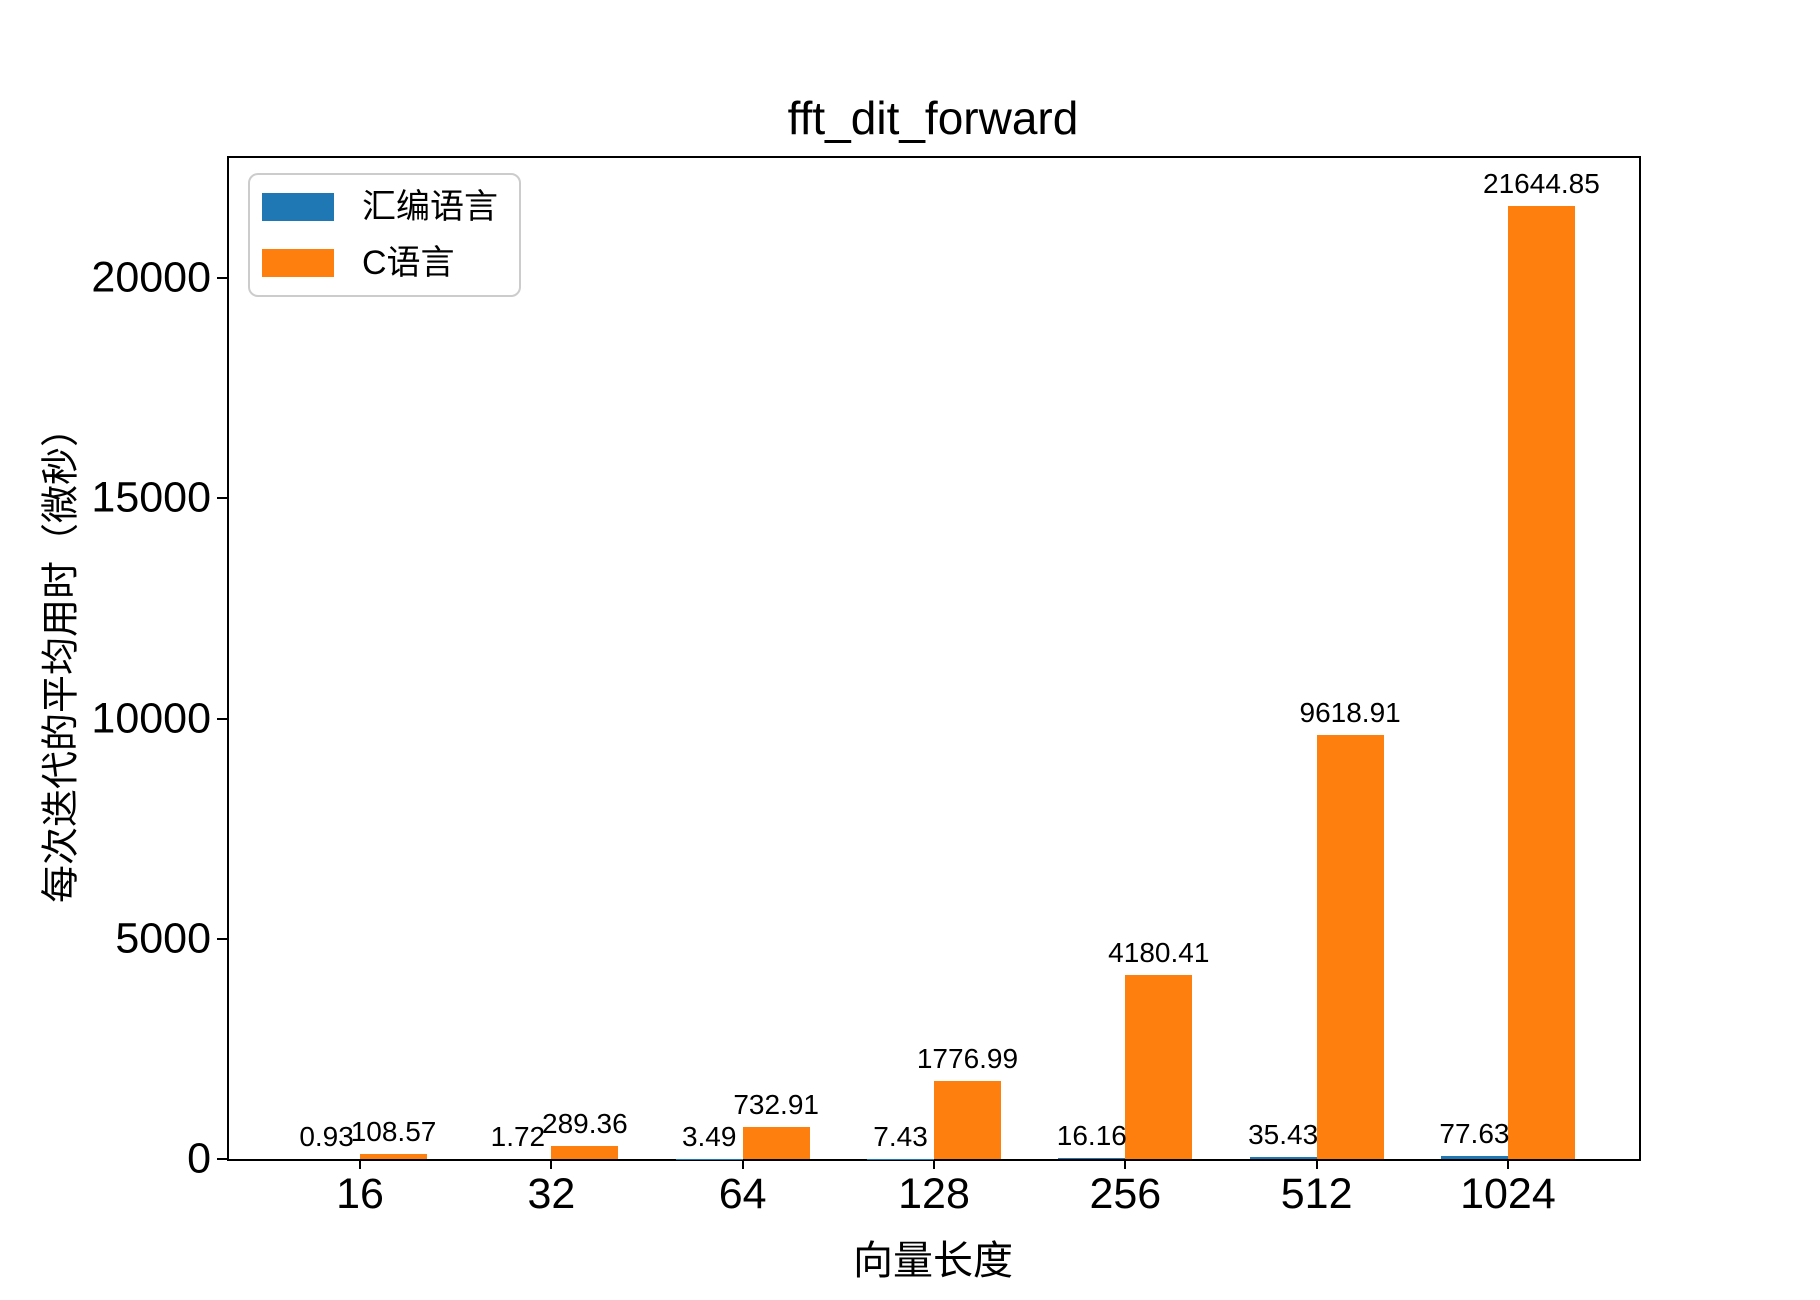 This screenshot has width=1820, height=1300. What do you see at coordinates (163, 938) in the screenshot?
I see `y-tick-label: 5000` at bounding box center [163, 938].